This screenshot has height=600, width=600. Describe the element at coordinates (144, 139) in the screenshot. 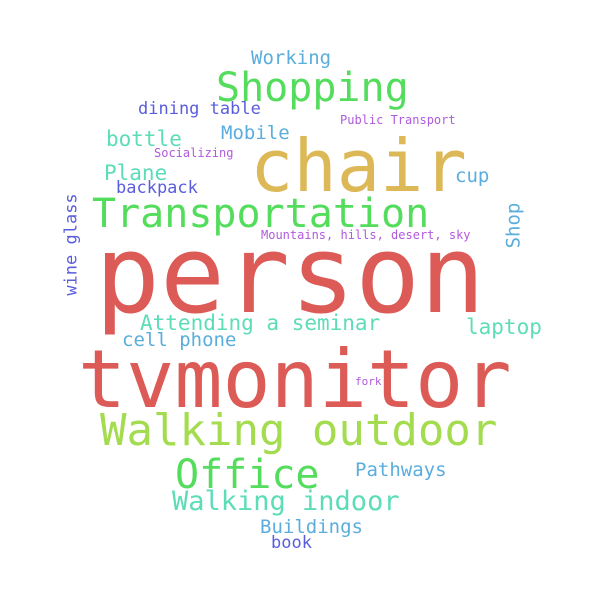

I see `word-bottle: bottle` at that location.